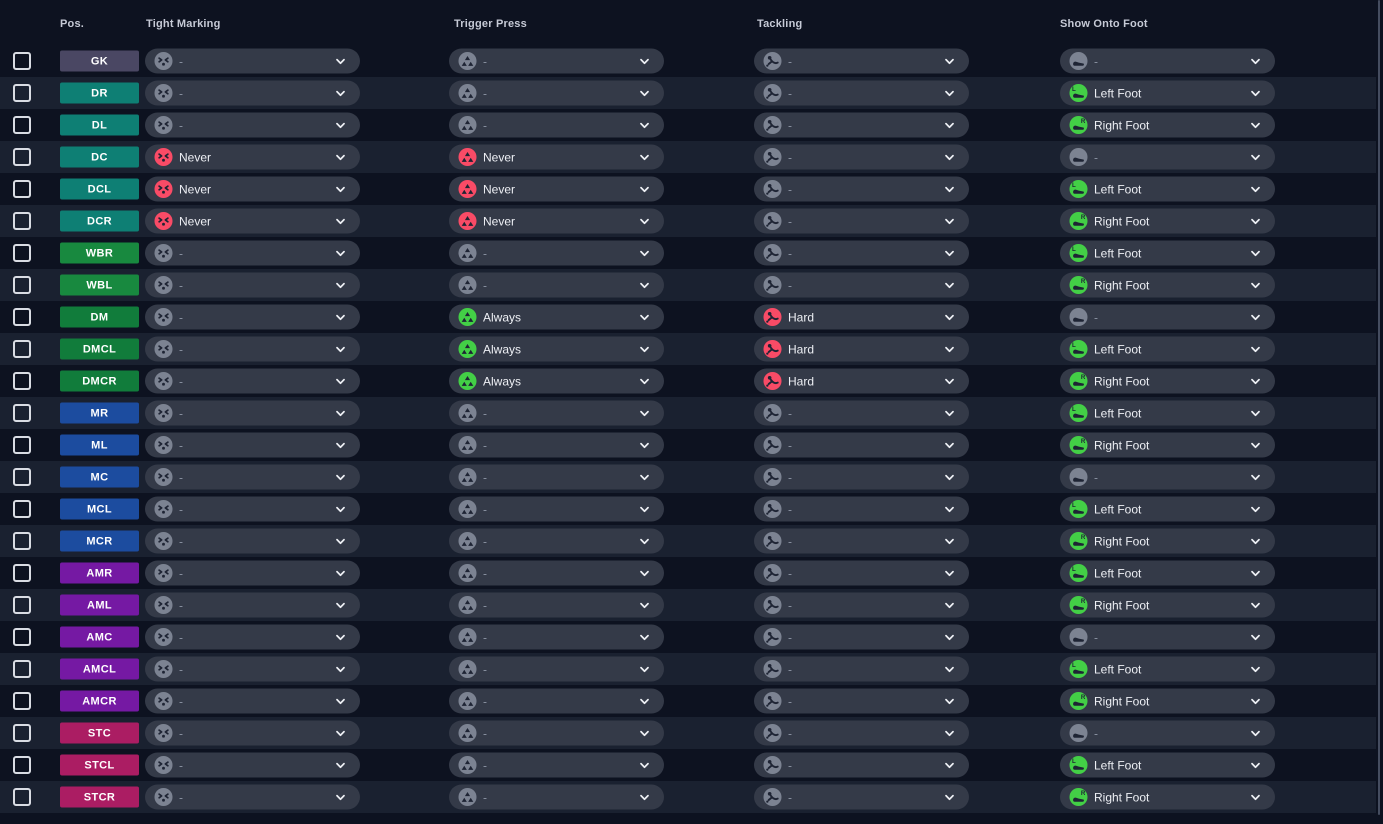 The width and height of the screenshot is (1383, 824). What do you see at coordinates (1379, 407) in the screenshot?
I see `vertical-scrollbar` at bounding box center [1379, 407].